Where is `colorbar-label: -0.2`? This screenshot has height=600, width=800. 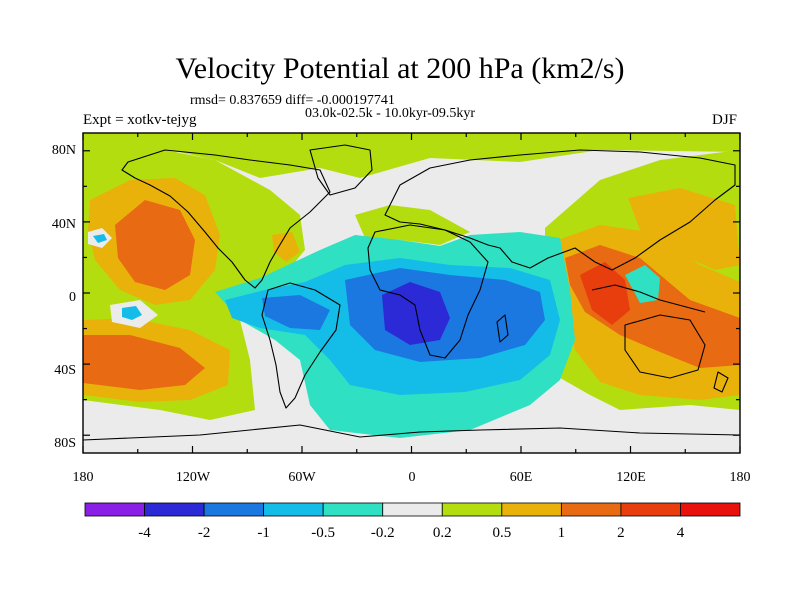
colorbar-label: -0.2 is located at coordinates (383, 533).